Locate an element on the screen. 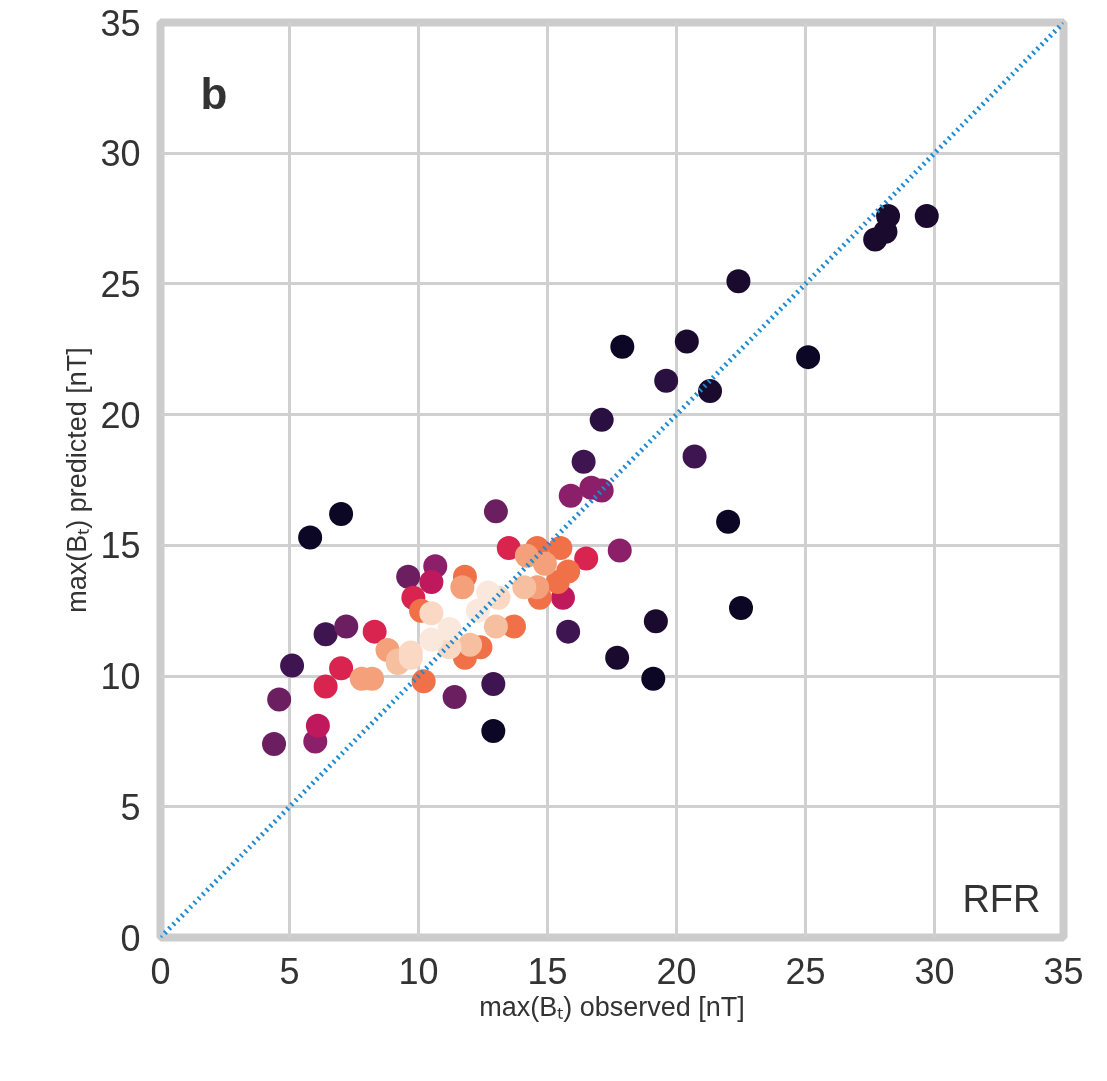  annotation: RFR is located at coordinates (1001, 898).